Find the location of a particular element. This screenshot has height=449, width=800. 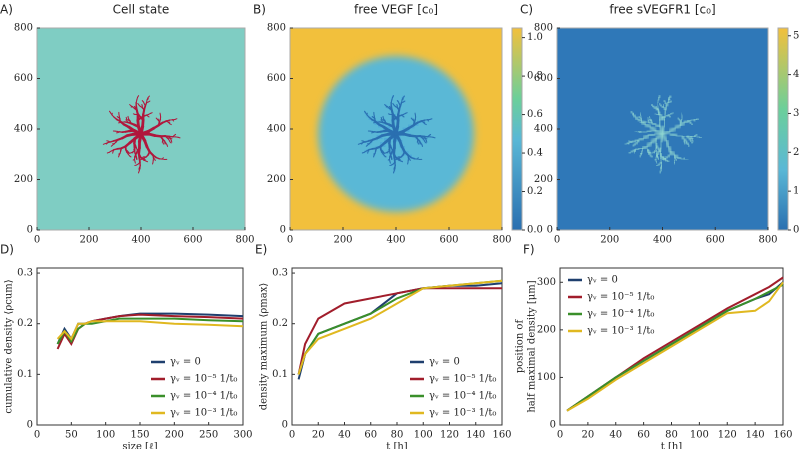

image-pattern is located at coordinates (141, 134).